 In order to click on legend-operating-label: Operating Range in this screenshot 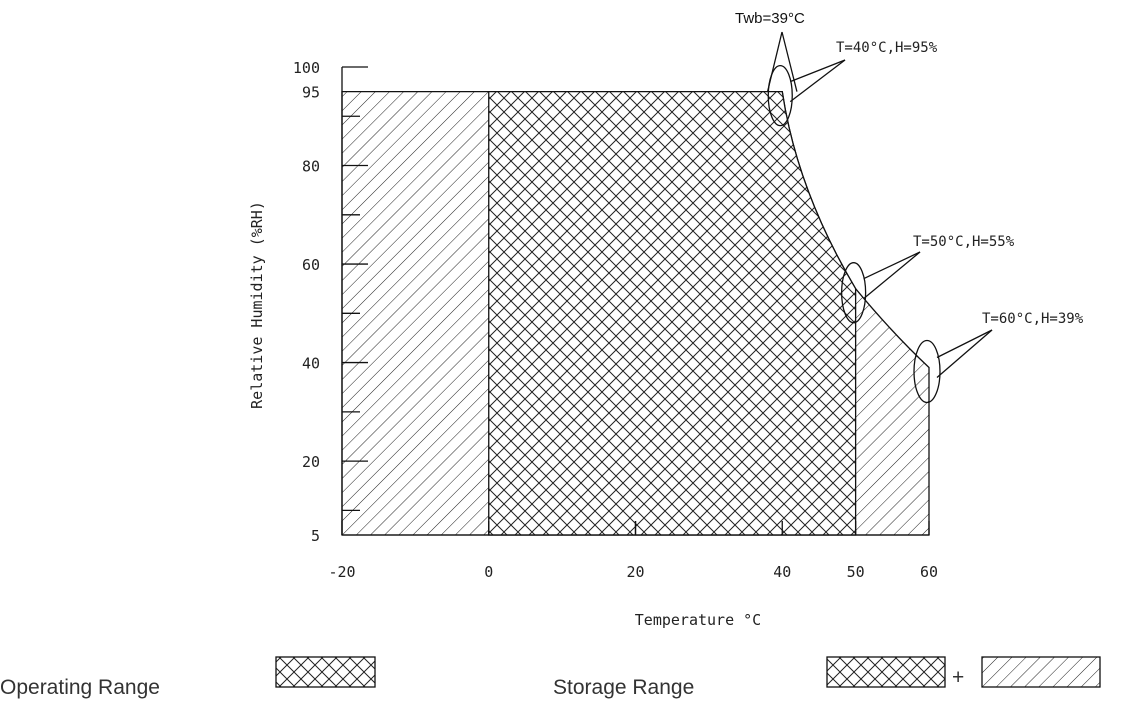, I will do `click(80, 687)`.